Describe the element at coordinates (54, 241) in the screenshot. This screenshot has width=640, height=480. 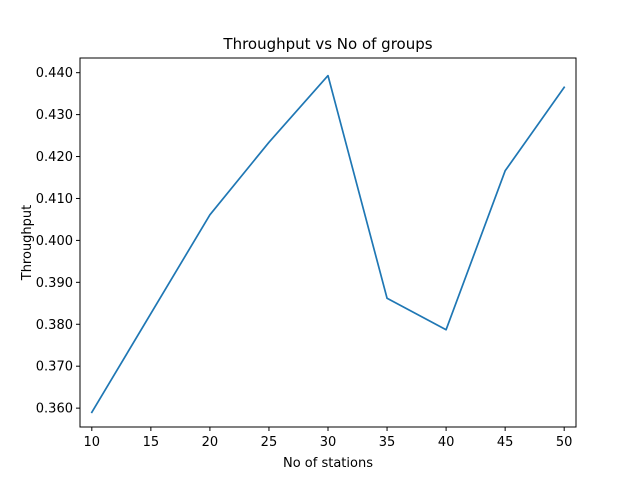
I see `y-tick-label: 0.400` at that location.